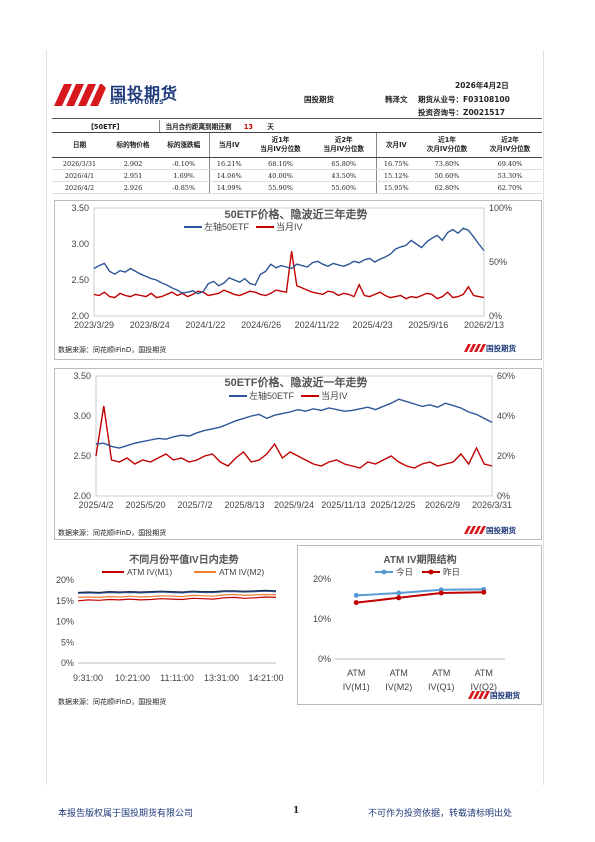 The width and height of the screenshot is (595, 842). What do you see at coordinates (442, 505) in the screenshot?
I see `x-tick-label: 2026/2/9` at bounding box center [442, 505].